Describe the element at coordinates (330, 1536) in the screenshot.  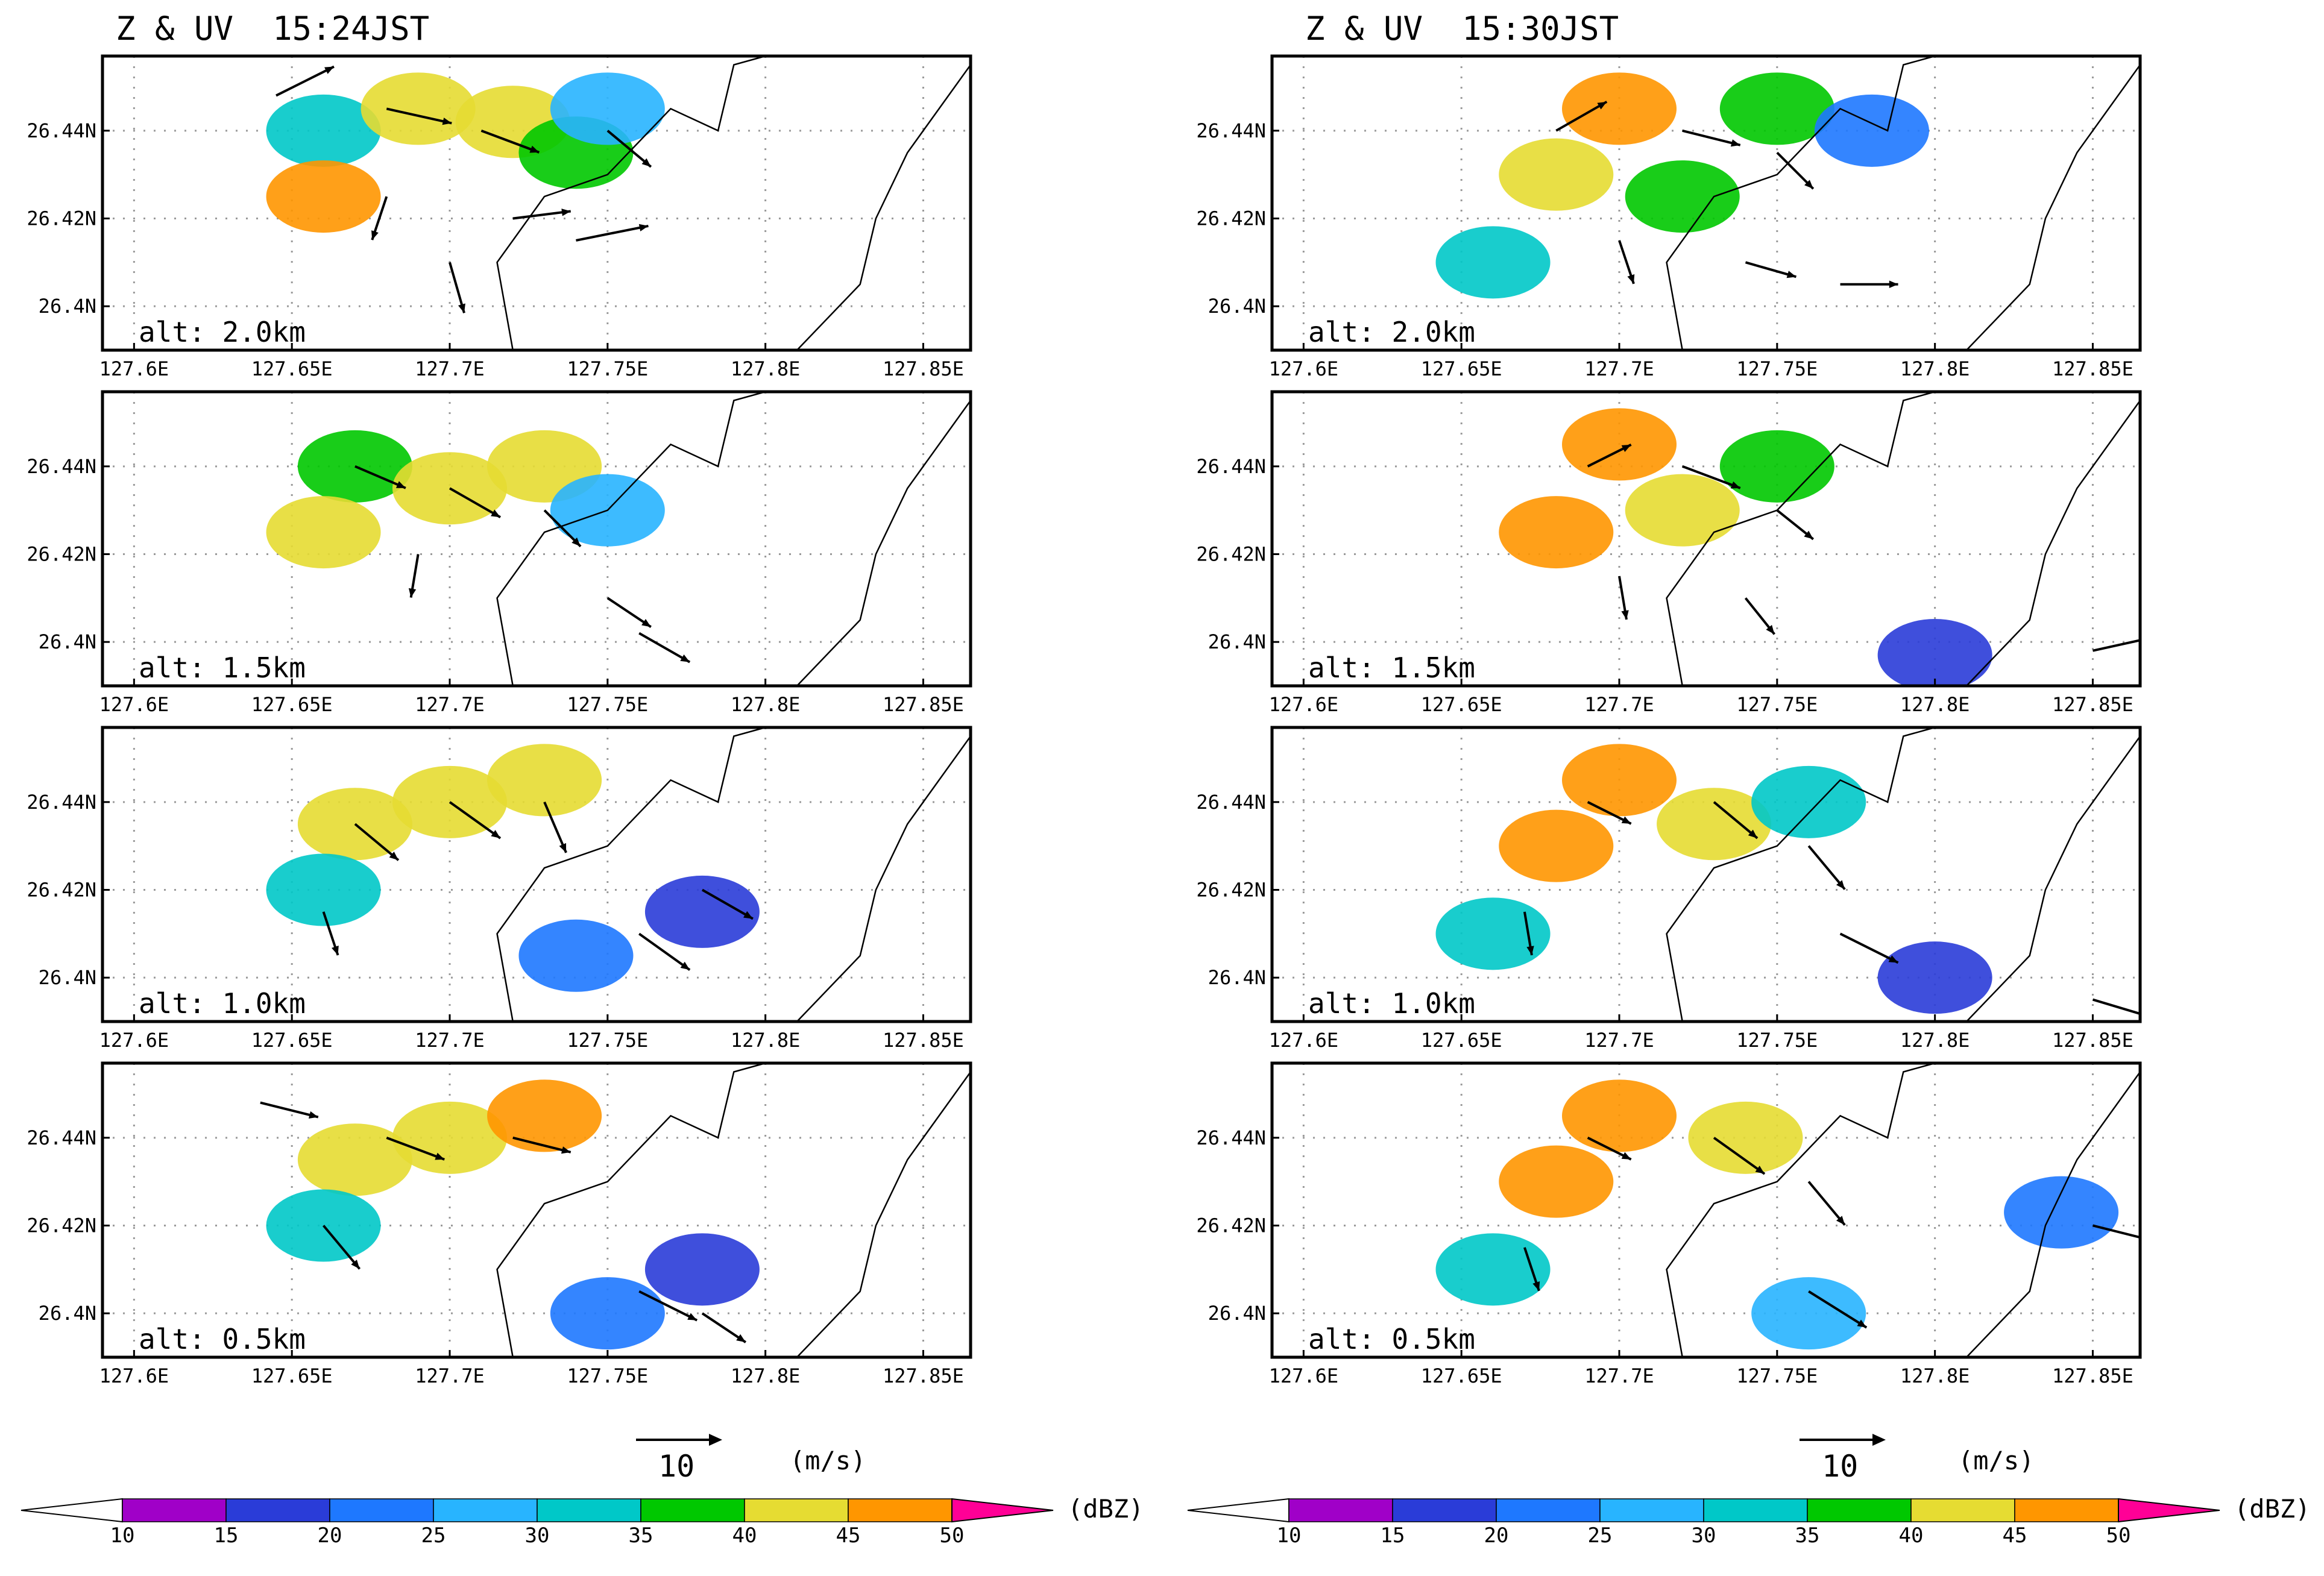
I see `colorbar-tick-label: 20` at that location.